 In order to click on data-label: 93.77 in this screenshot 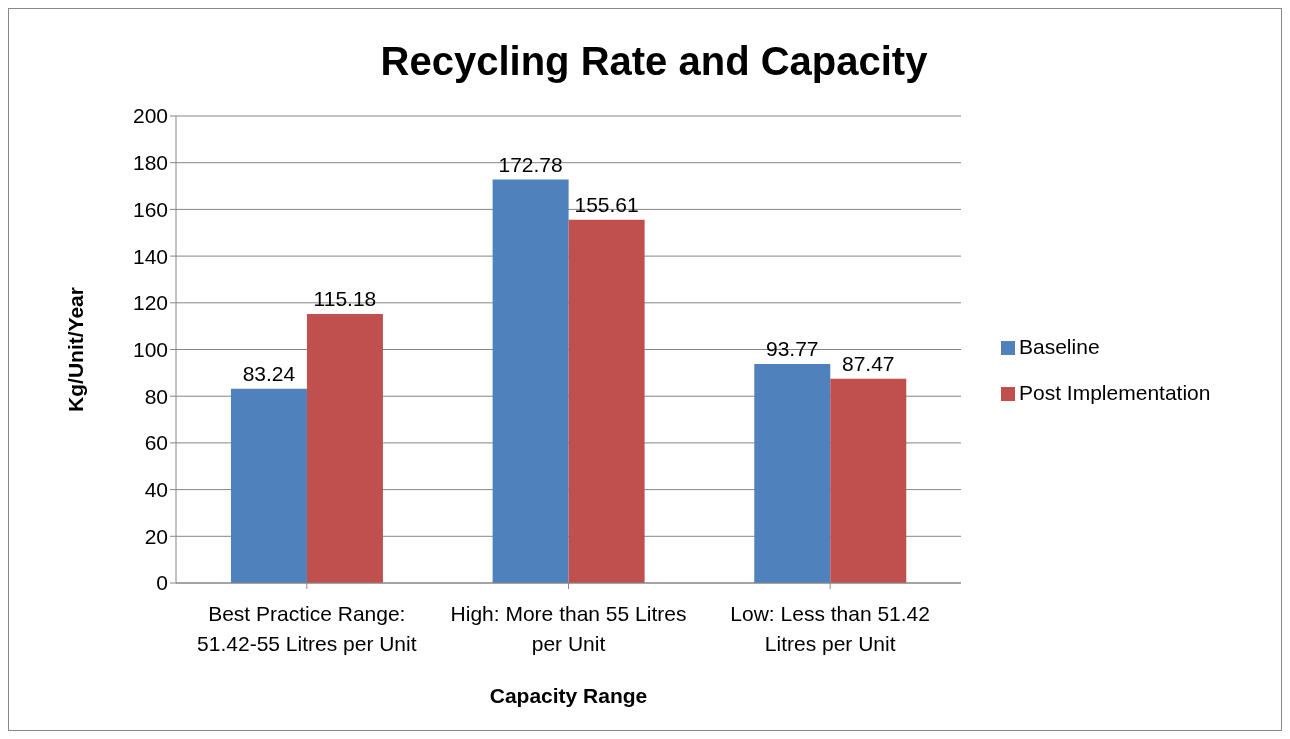, I will do `click(792, 349)`.